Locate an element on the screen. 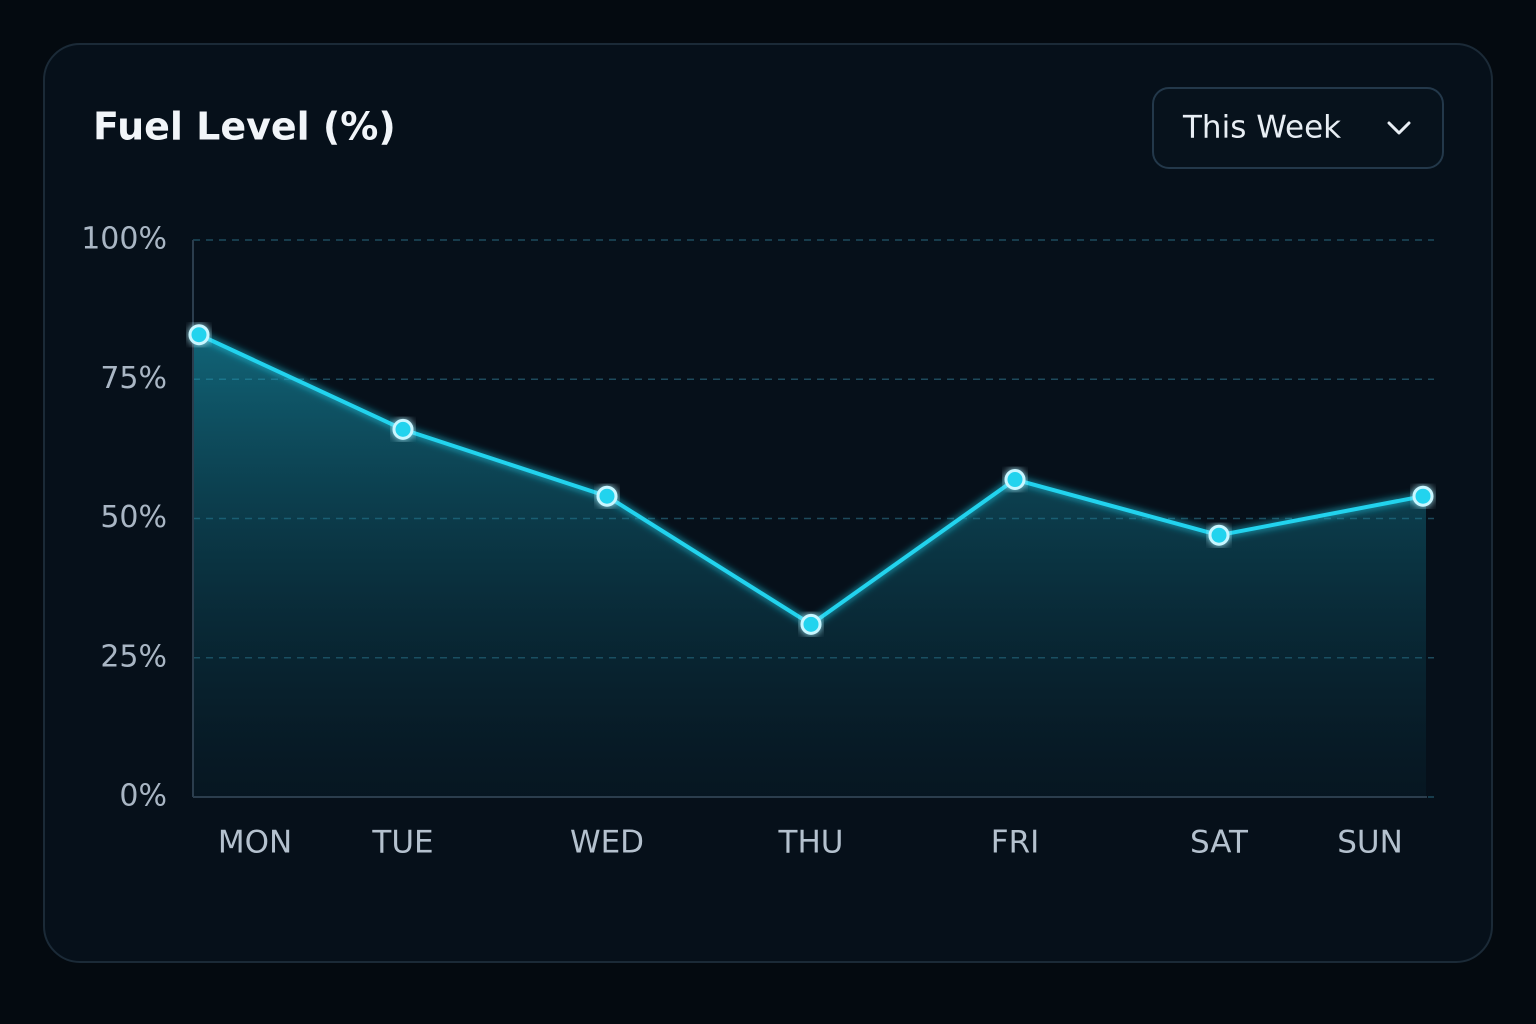  x-tick-label: TUE is located at coordinates (402, 843).